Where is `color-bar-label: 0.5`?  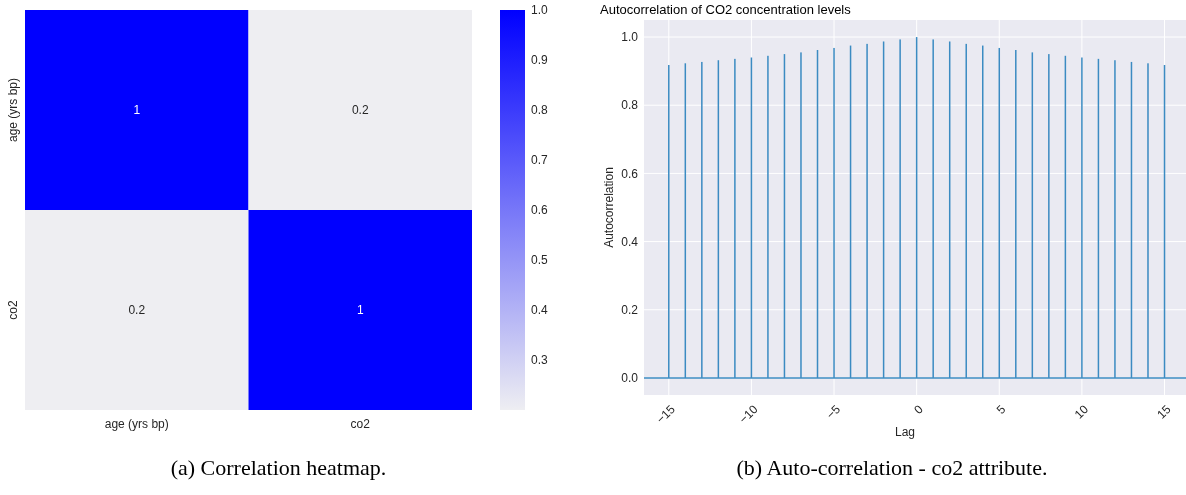
color-bar-label: 0.5 is located at coordinates (540, 260).